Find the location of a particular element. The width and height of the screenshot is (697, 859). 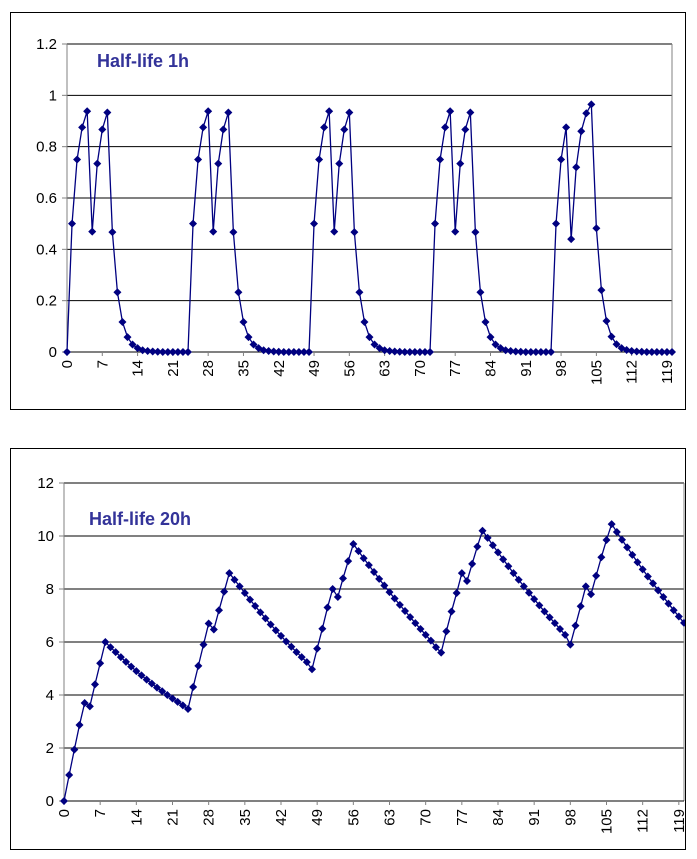

y-tick-label: 0.6 is located at coordinates (46, 198).